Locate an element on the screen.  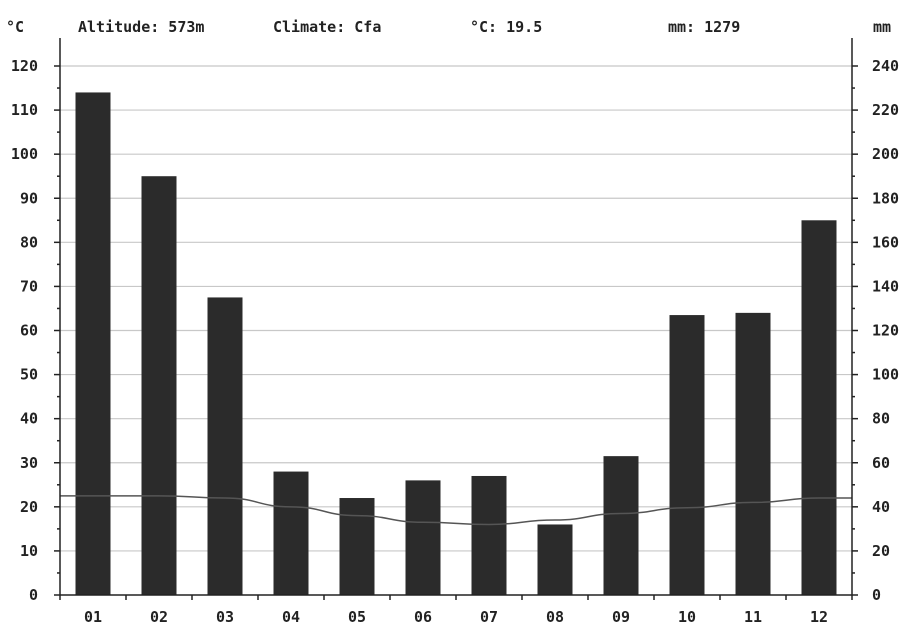
right-axis-tick-label: 120 is located at coordinates (885, 331).